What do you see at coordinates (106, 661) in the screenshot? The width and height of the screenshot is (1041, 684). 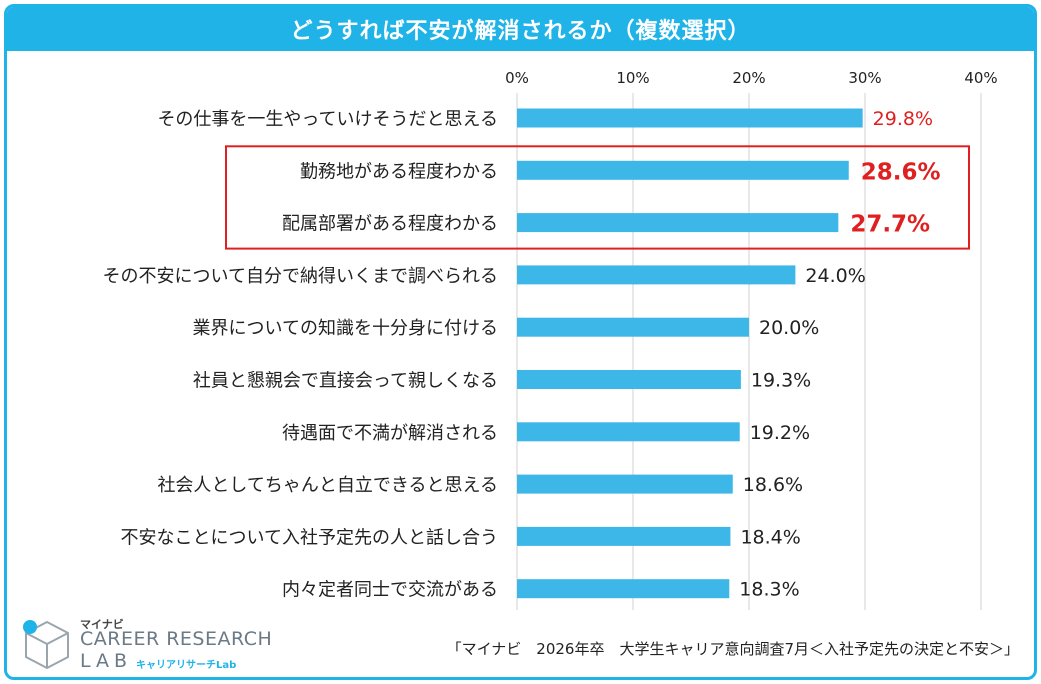 I see `logo-lab: LAB` at bounding box center [106, 661].